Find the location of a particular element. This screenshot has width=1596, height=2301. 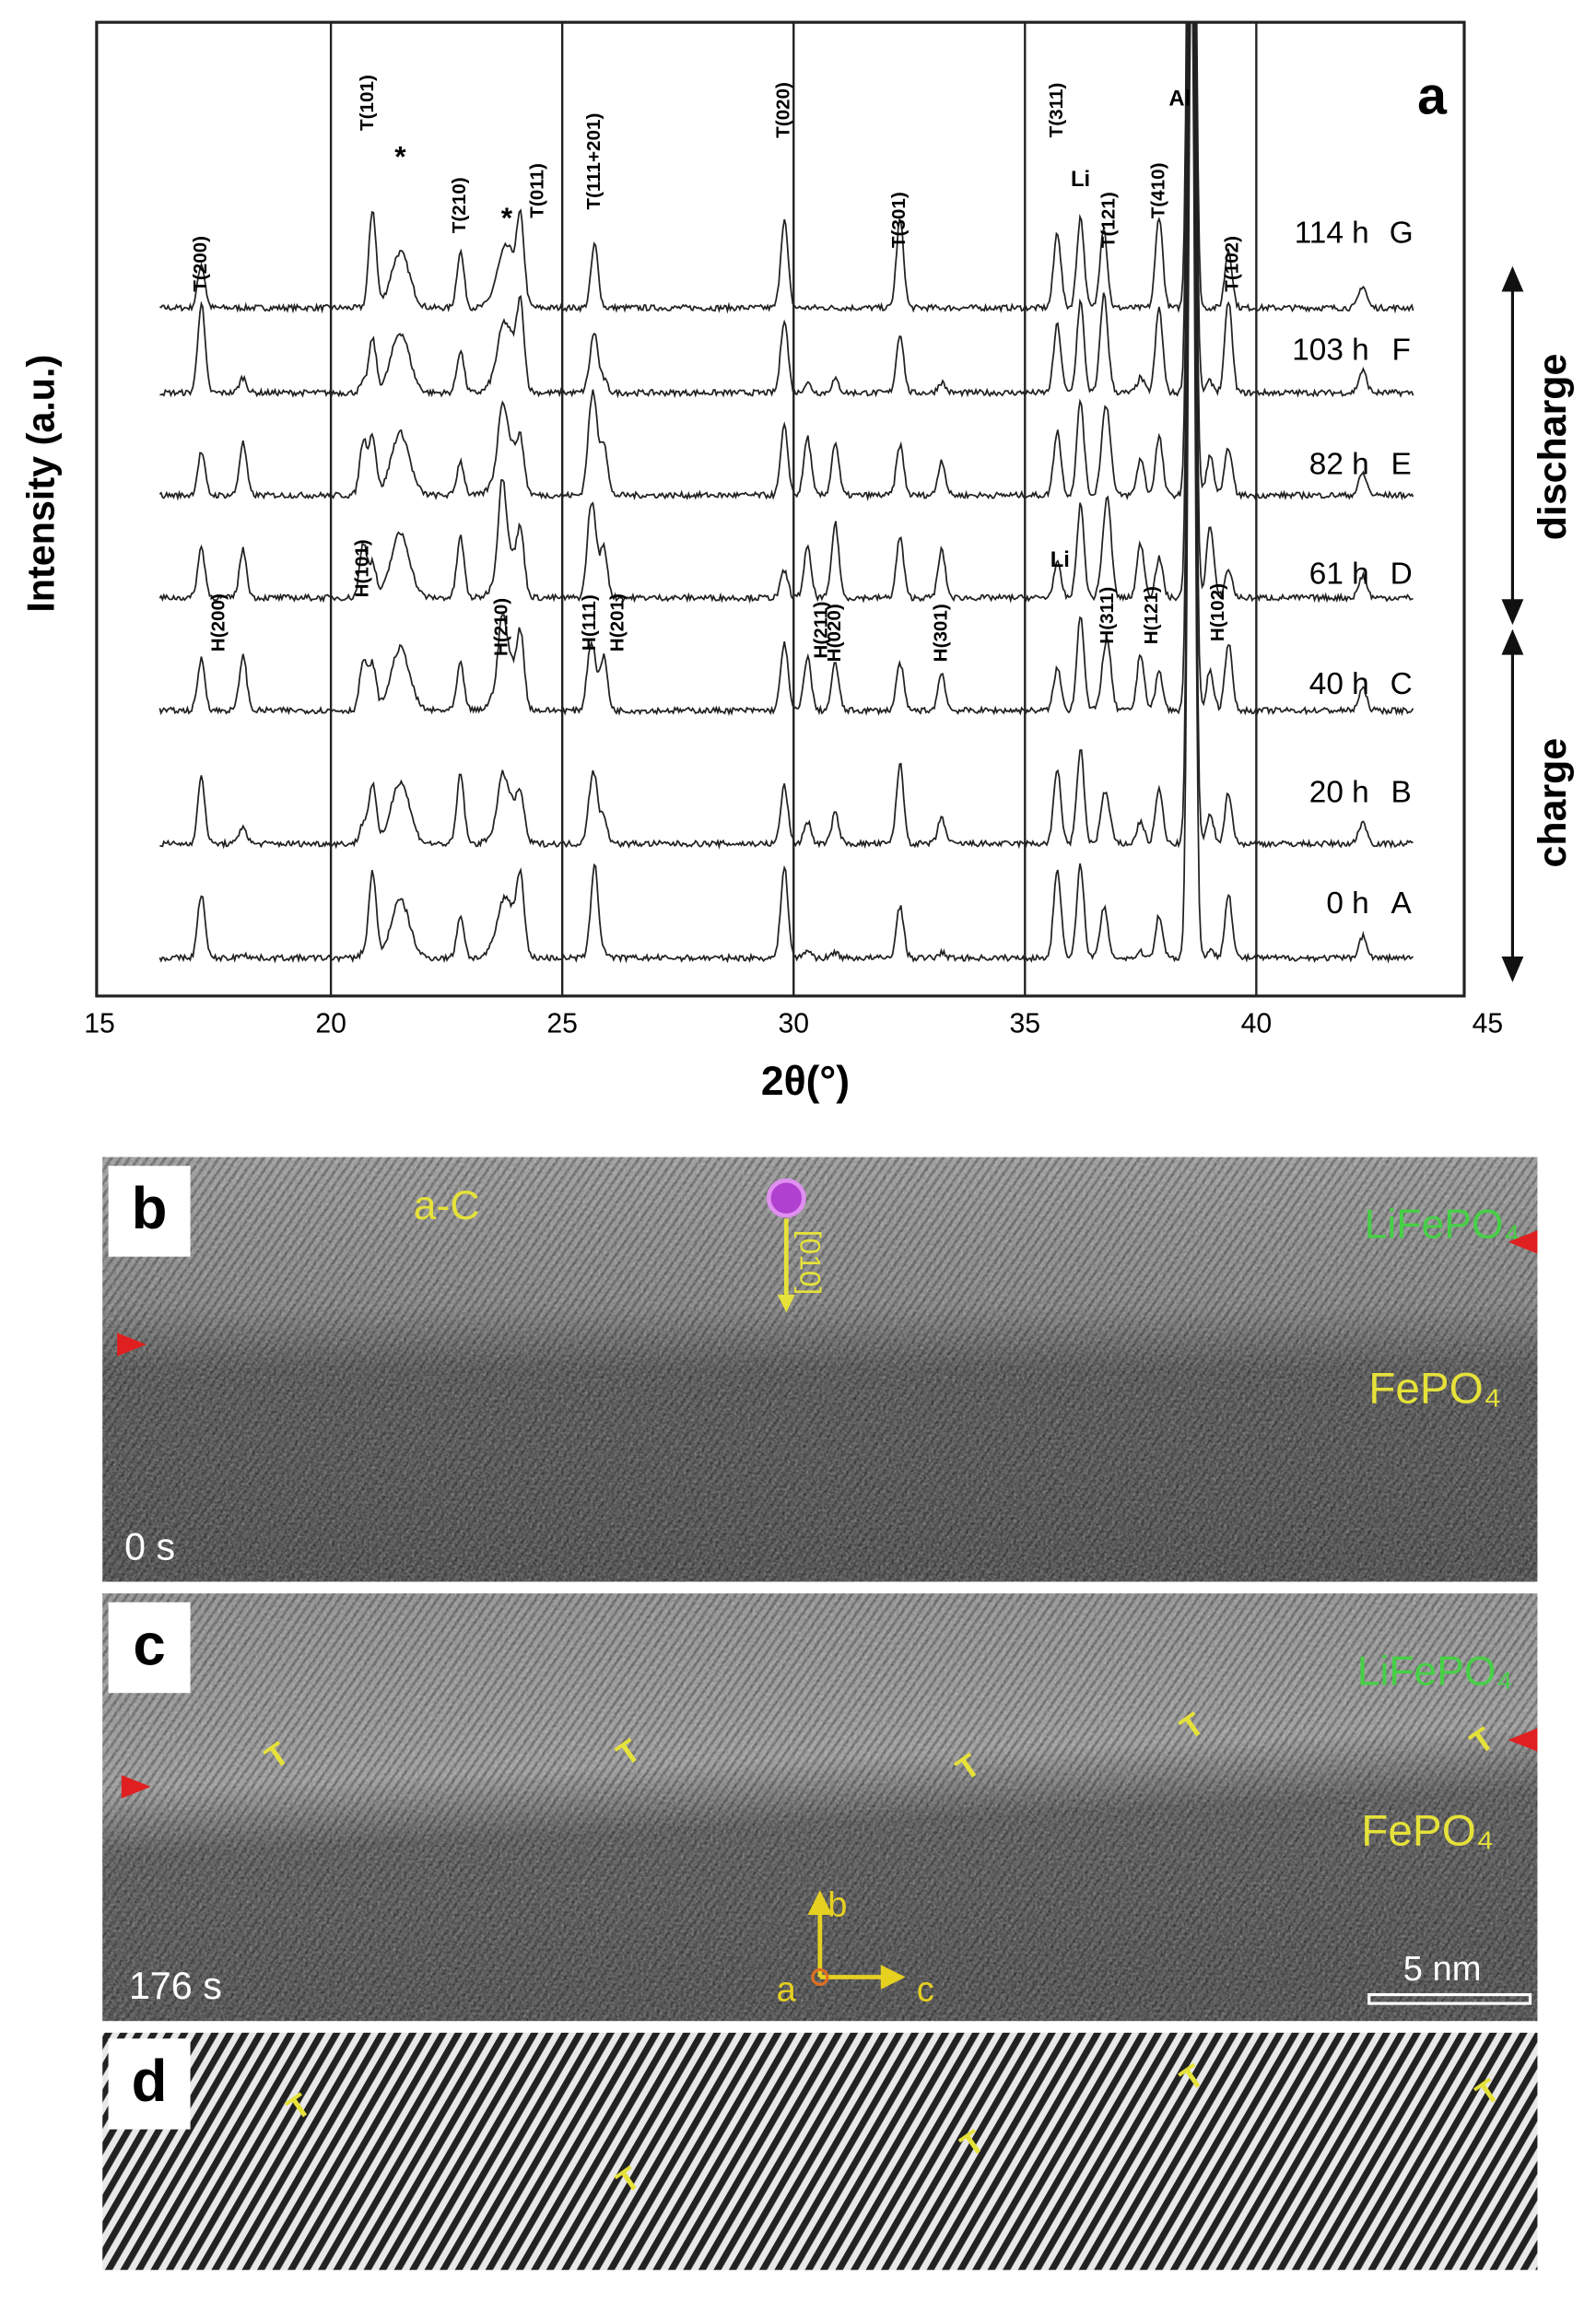

x-tick-label: 40 is located at coordinates (1257, 1024).